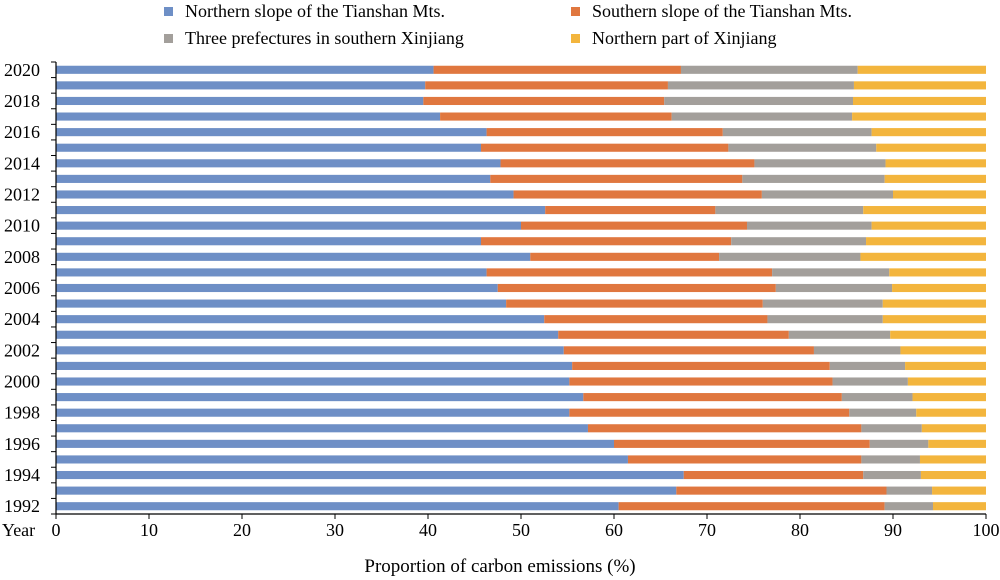 The width and height of the screenshot is (1000, 580). Describe the element at coordinates (22, 288) in the screenshot. I see `y-tick-label: 2006` at that location.